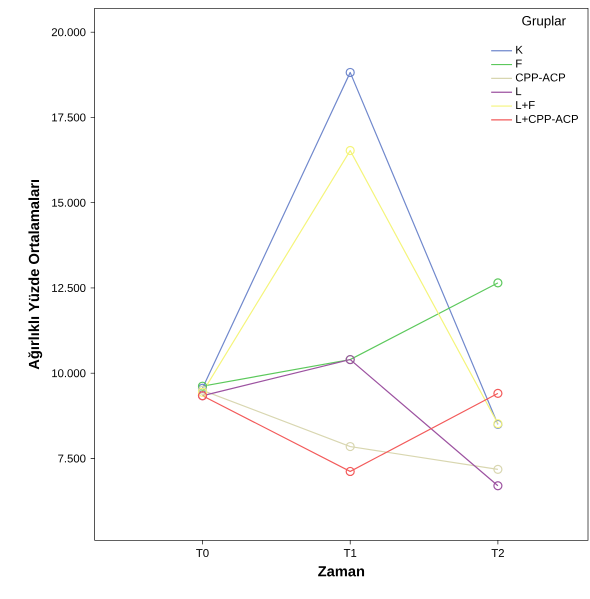 This screenshot has height=599, width=590. Describe the element at coordinates (341, 571) in the screenshot. I see `x-axis-title: Zaman` at that location.